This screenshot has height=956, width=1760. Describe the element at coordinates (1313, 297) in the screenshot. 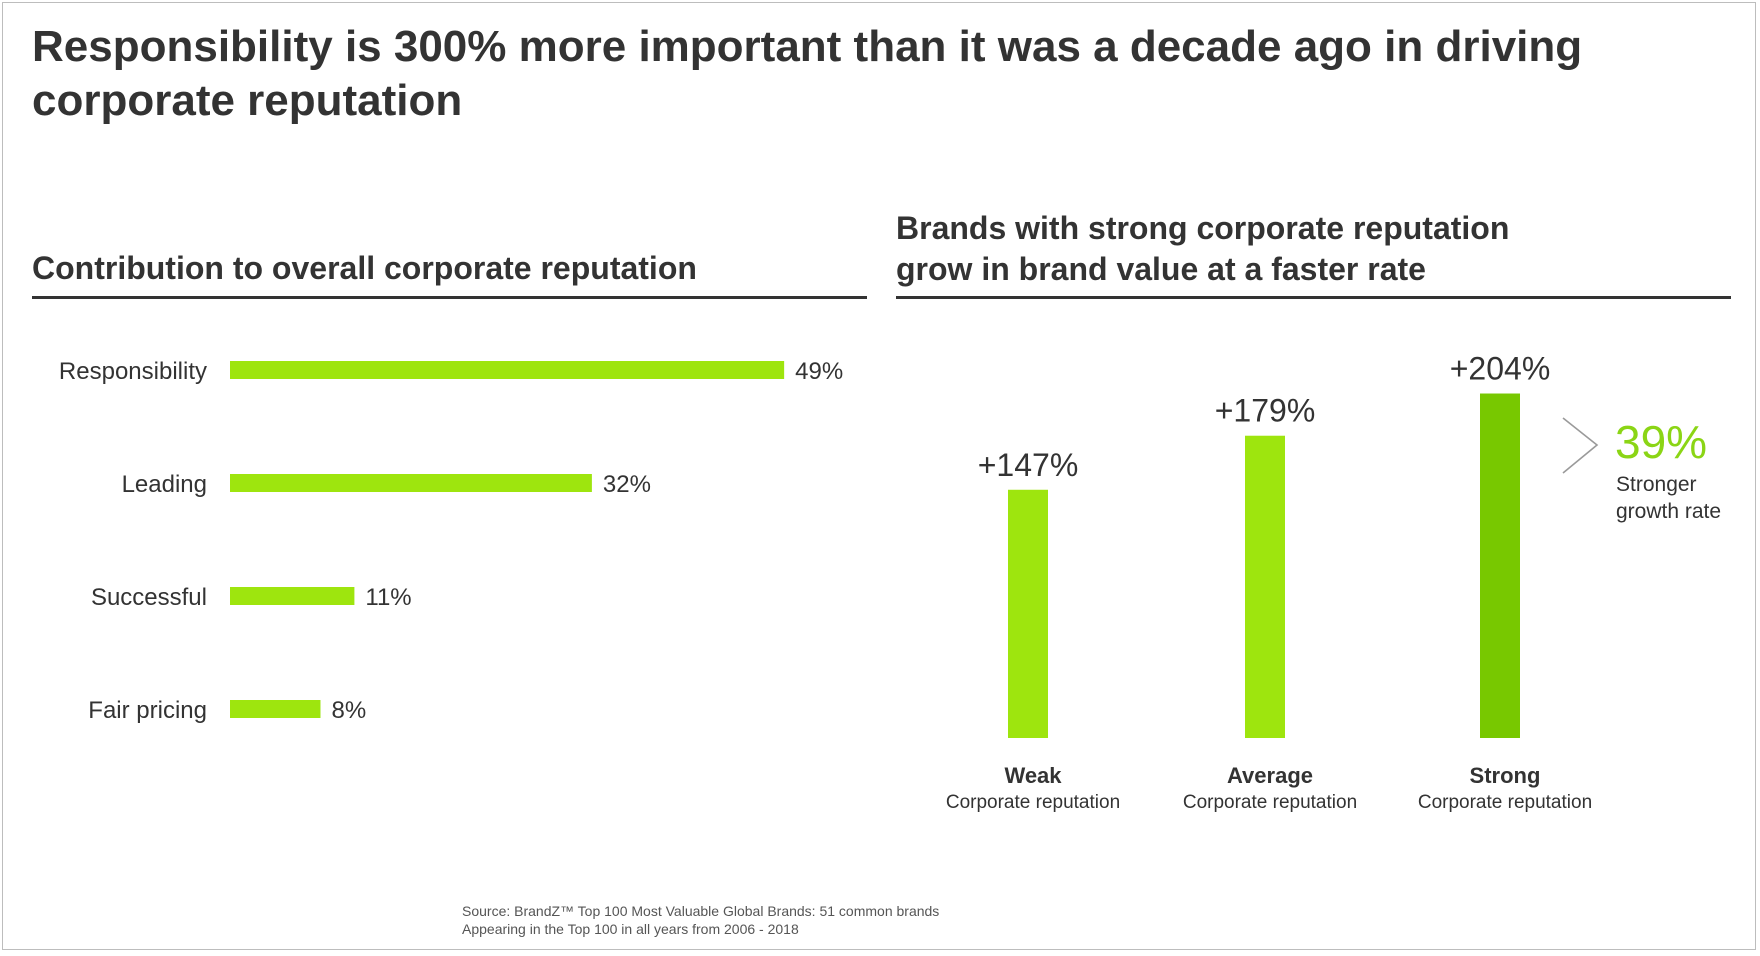

I see `right-panel-rule` at that location.